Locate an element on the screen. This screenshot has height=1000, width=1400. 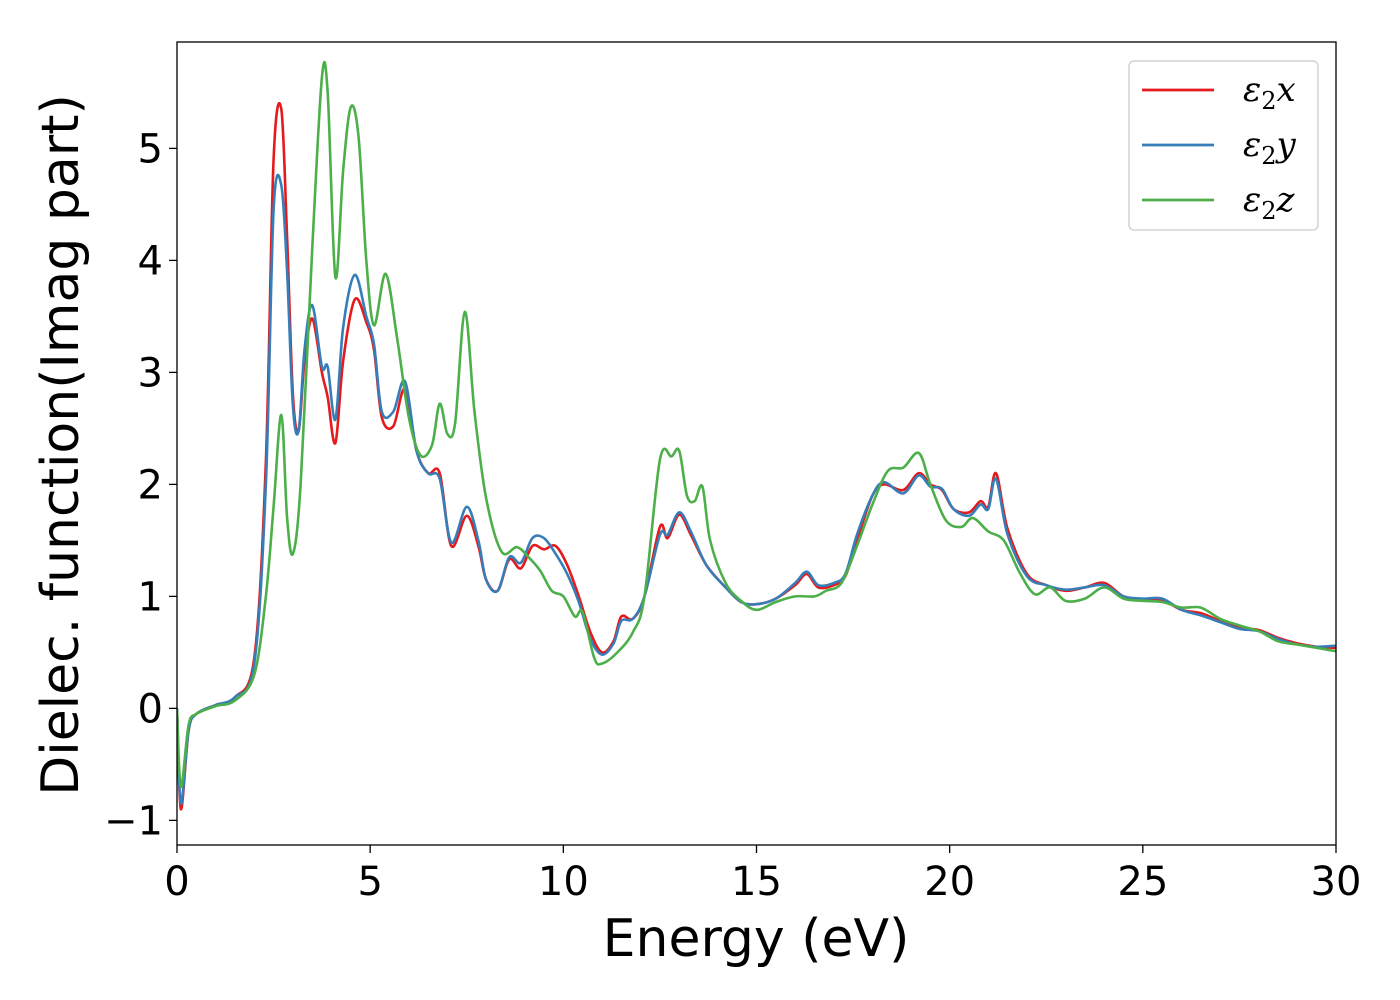
y-tick-label: 1 is located at coordinates (150, 597).